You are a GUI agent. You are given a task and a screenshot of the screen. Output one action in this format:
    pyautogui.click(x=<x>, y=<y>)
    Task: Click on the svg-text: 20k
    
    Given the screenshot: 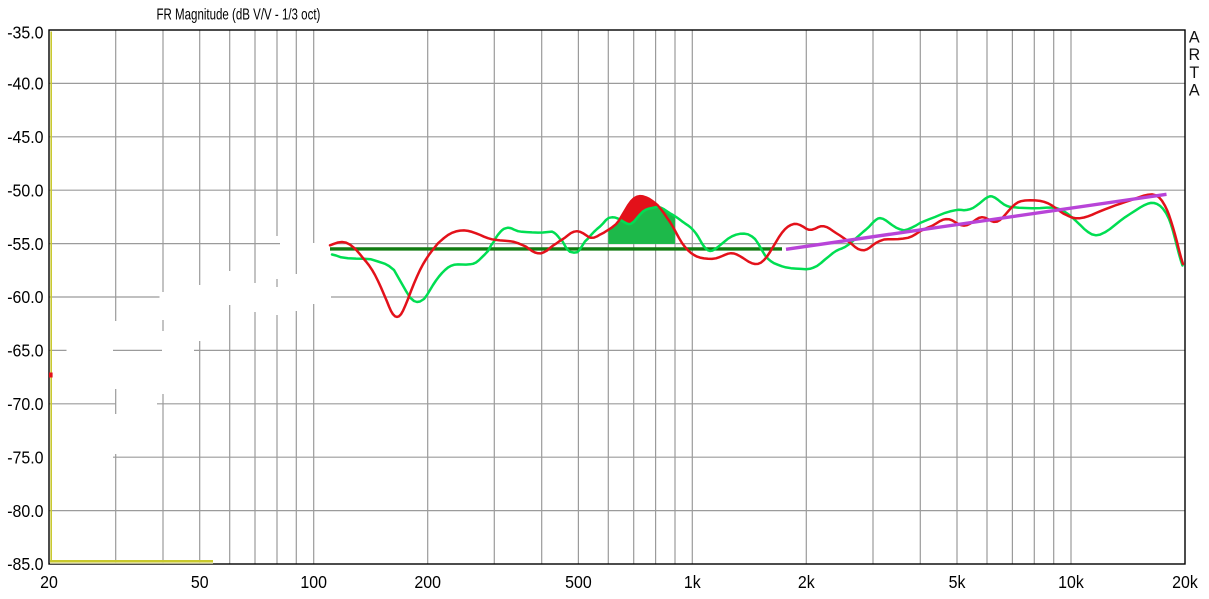 What is the action you would take?
    pyautogui.click(x=1185, y=582)
    